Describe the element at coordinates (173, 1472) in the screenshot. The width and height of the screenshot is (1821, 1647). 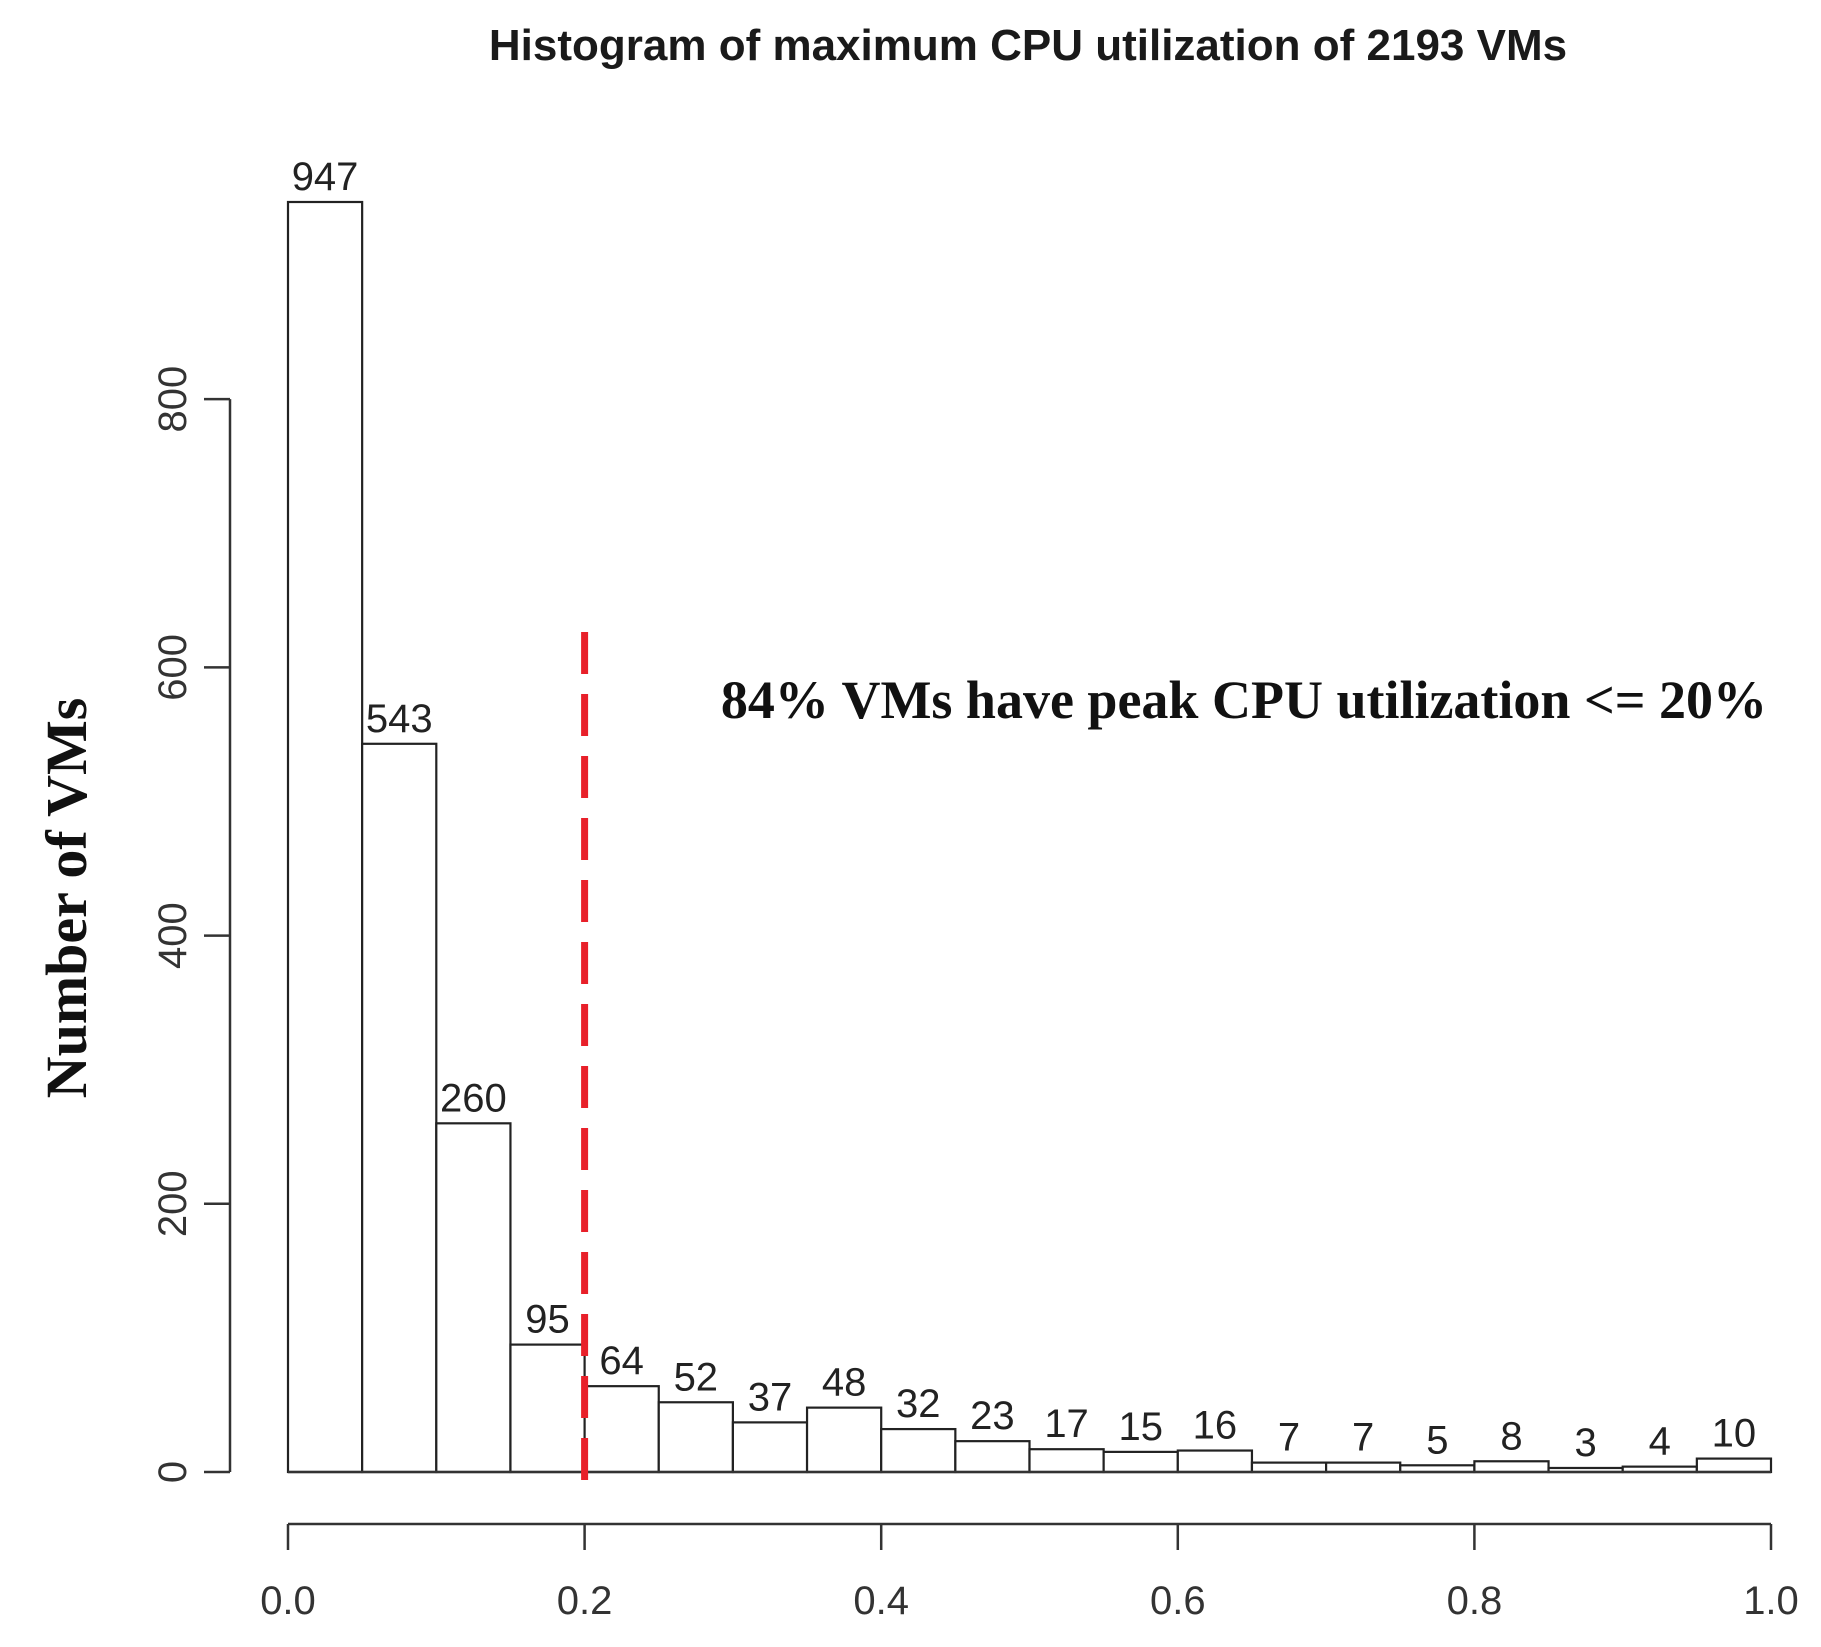
I see `y-tick-label: 0` at that location.